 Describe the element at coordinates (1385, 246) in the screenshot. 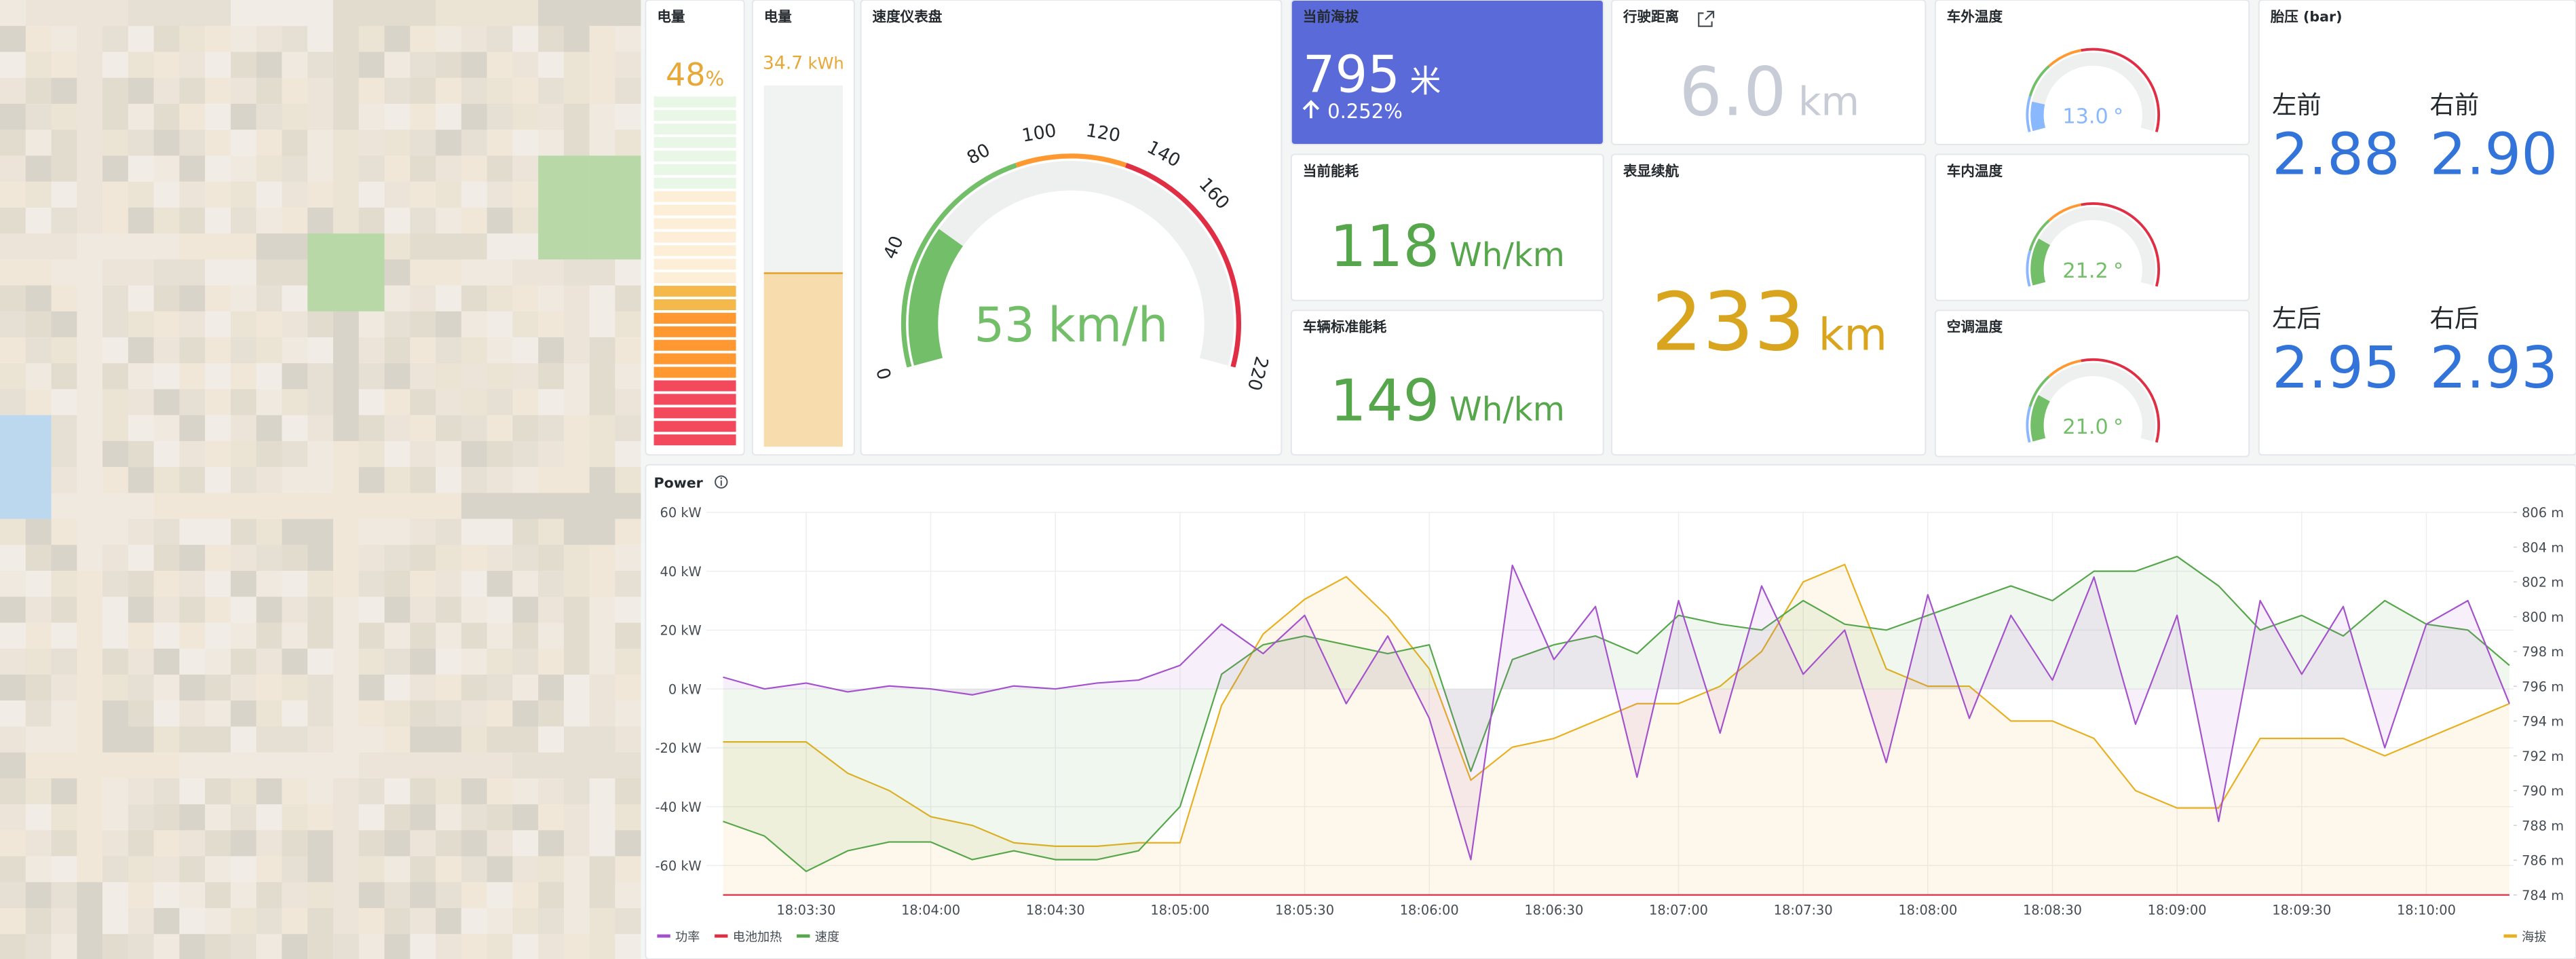

I see `value: 118` at that location.